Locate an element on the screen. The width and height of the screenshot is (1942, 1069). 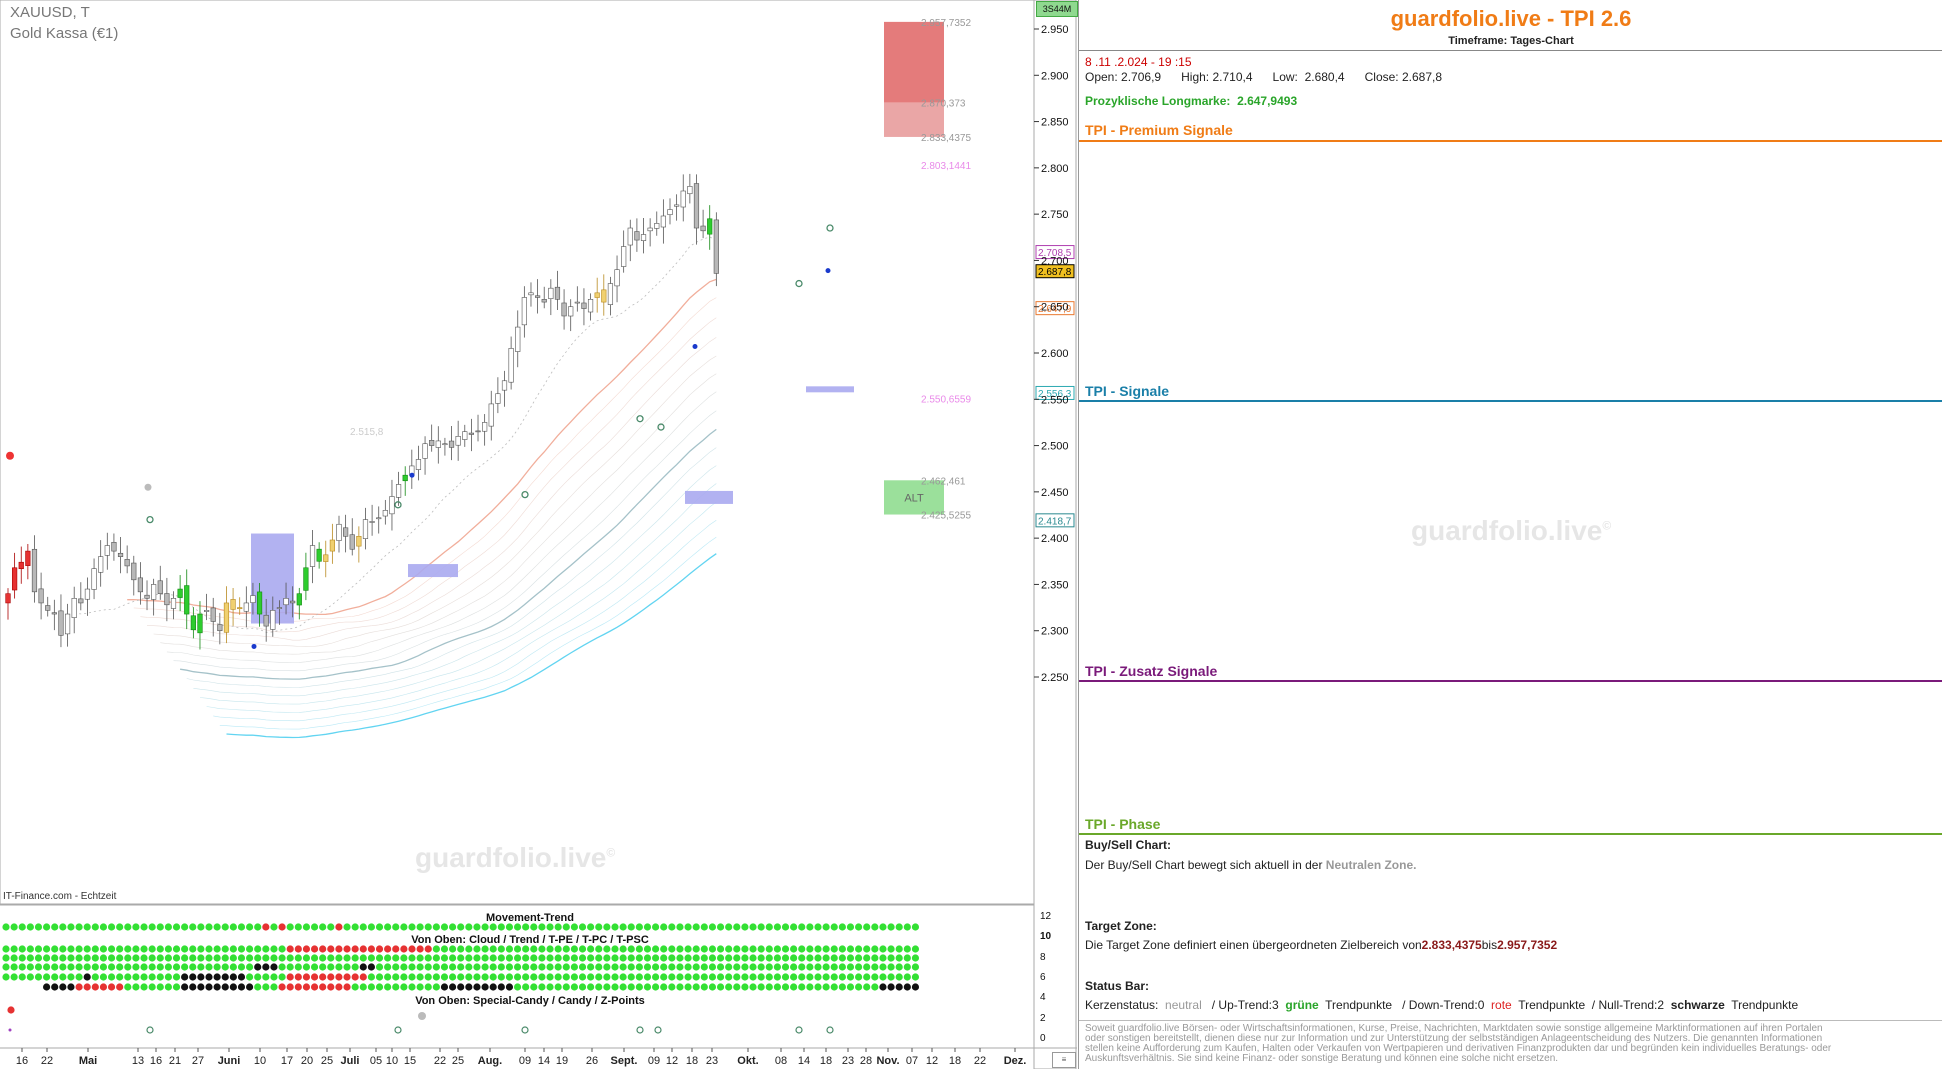
signal-ring is located at coordinates (525, 494).